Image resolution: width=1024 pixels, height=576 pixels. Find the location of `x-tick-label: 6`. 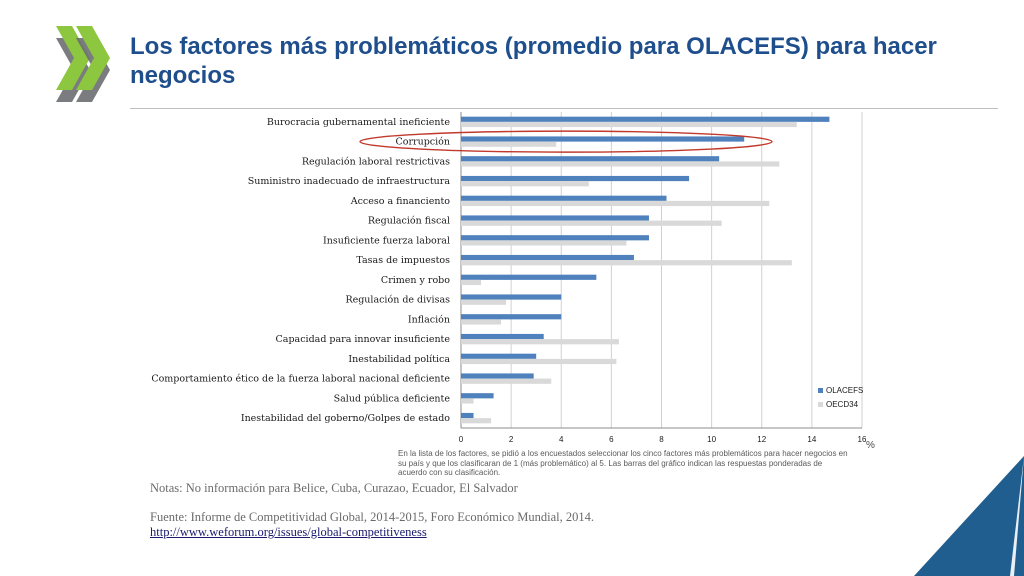

x-tick-label: 6 is located at coordinates (611, 439).